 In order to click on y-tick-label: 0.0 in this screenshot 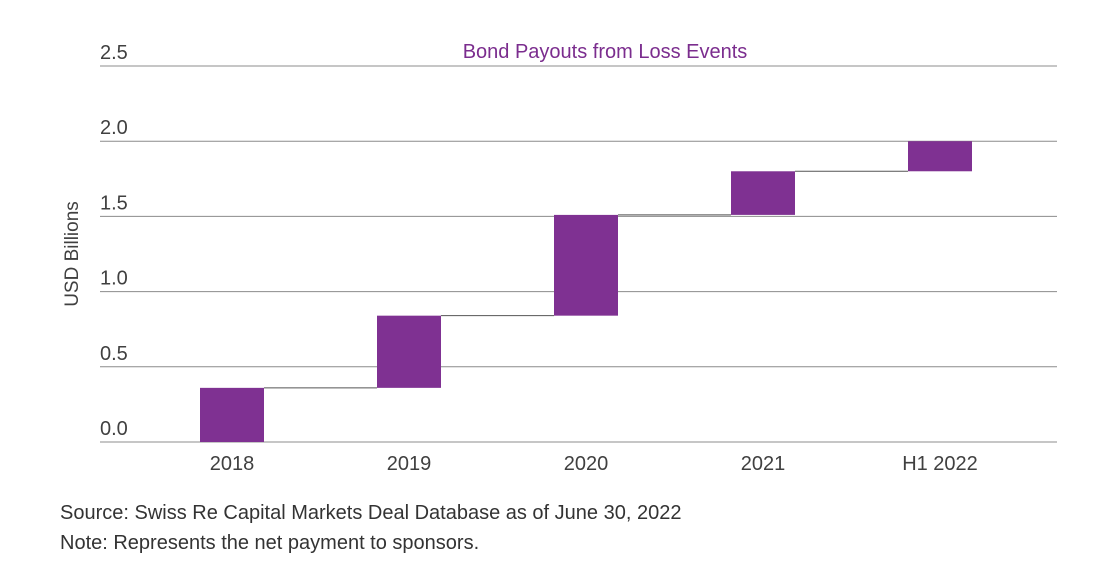, I will do `click(114, 429)`.